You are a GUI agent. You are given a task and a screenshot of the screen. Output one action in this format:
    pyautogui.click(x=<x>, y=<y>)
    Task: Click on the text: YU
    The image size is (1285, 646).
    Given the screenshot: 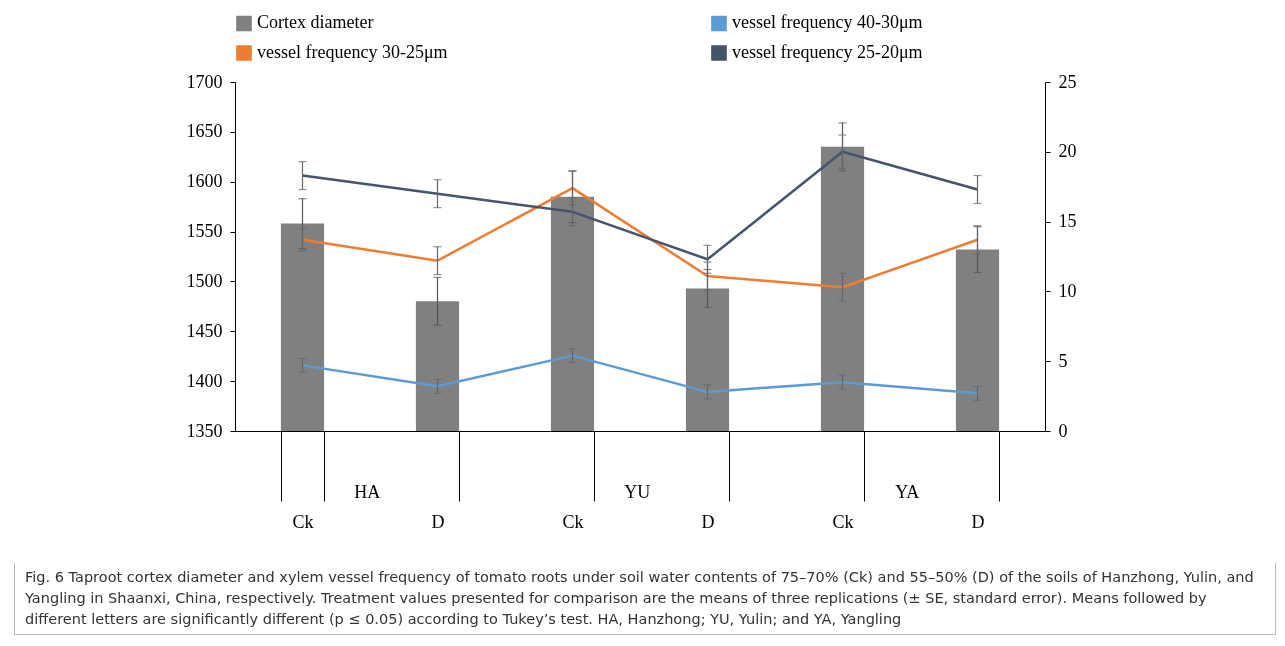 What is the action you would take?
    pyautogui.click(x=637, y=492)
    